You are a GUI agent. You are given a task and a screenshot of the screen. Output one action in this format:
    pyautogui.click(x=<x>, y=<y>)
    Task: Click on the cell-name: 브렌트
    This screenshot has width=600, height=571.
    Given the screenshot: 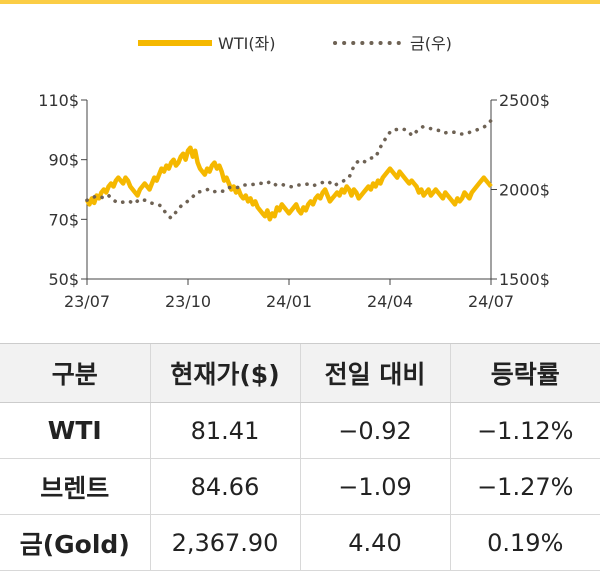 What is the action you would take?
    pyautogui.click(x=75, y=486)
    